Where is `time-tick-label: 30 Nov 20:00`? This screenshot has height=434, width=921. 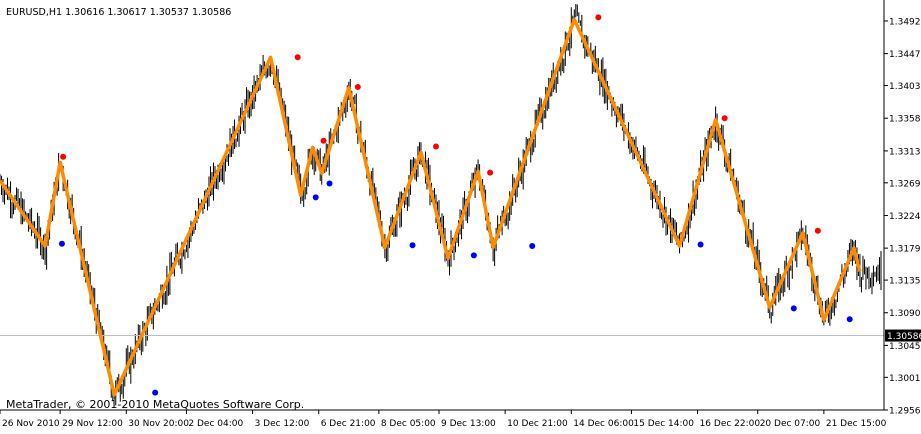 time-tick-label: 30 Nov 20:00 is located at coordinates (158, 424).